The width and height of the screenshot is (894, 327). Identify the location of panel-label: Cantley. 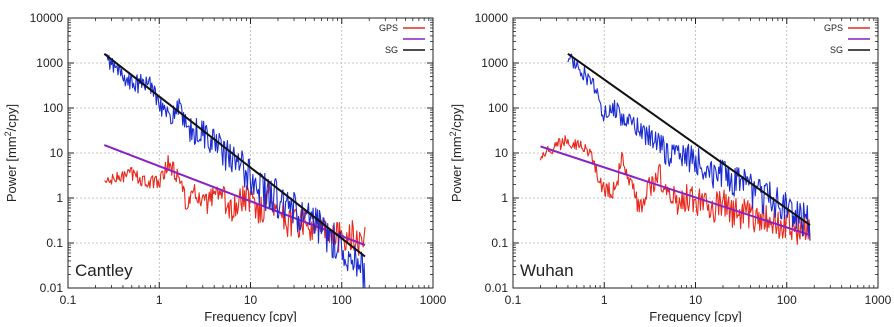
(104, 270).